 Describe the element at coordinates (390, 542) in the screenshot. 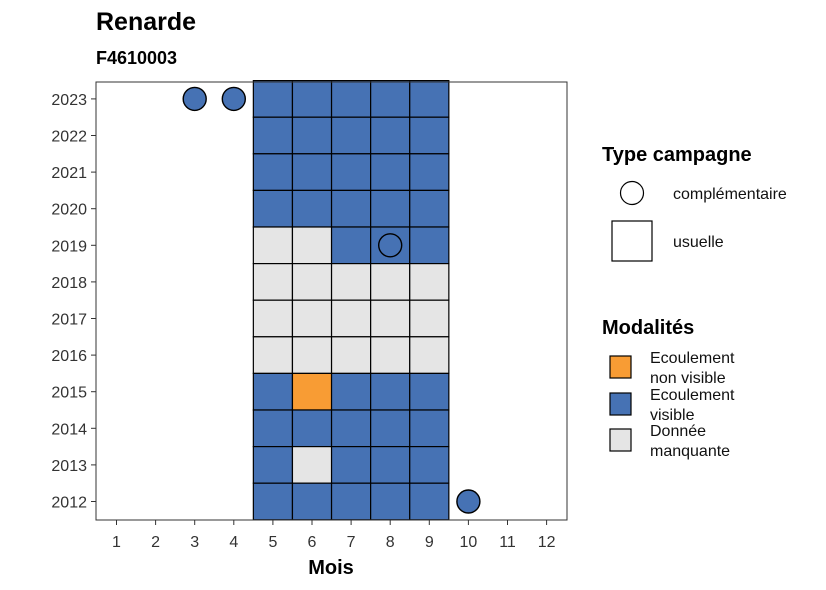

I see `x-tick-label: 8` at that location.